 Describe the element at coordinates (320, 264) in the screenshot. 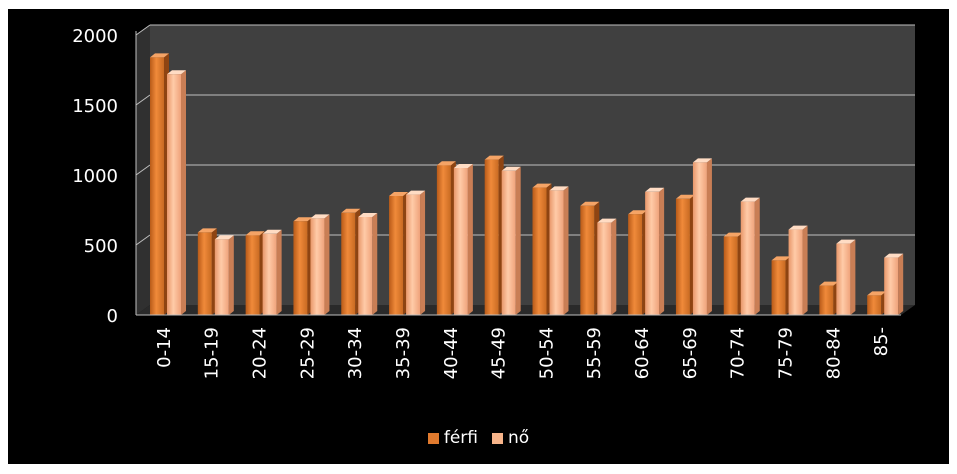

I see `bar-nő-25-29` at that location.